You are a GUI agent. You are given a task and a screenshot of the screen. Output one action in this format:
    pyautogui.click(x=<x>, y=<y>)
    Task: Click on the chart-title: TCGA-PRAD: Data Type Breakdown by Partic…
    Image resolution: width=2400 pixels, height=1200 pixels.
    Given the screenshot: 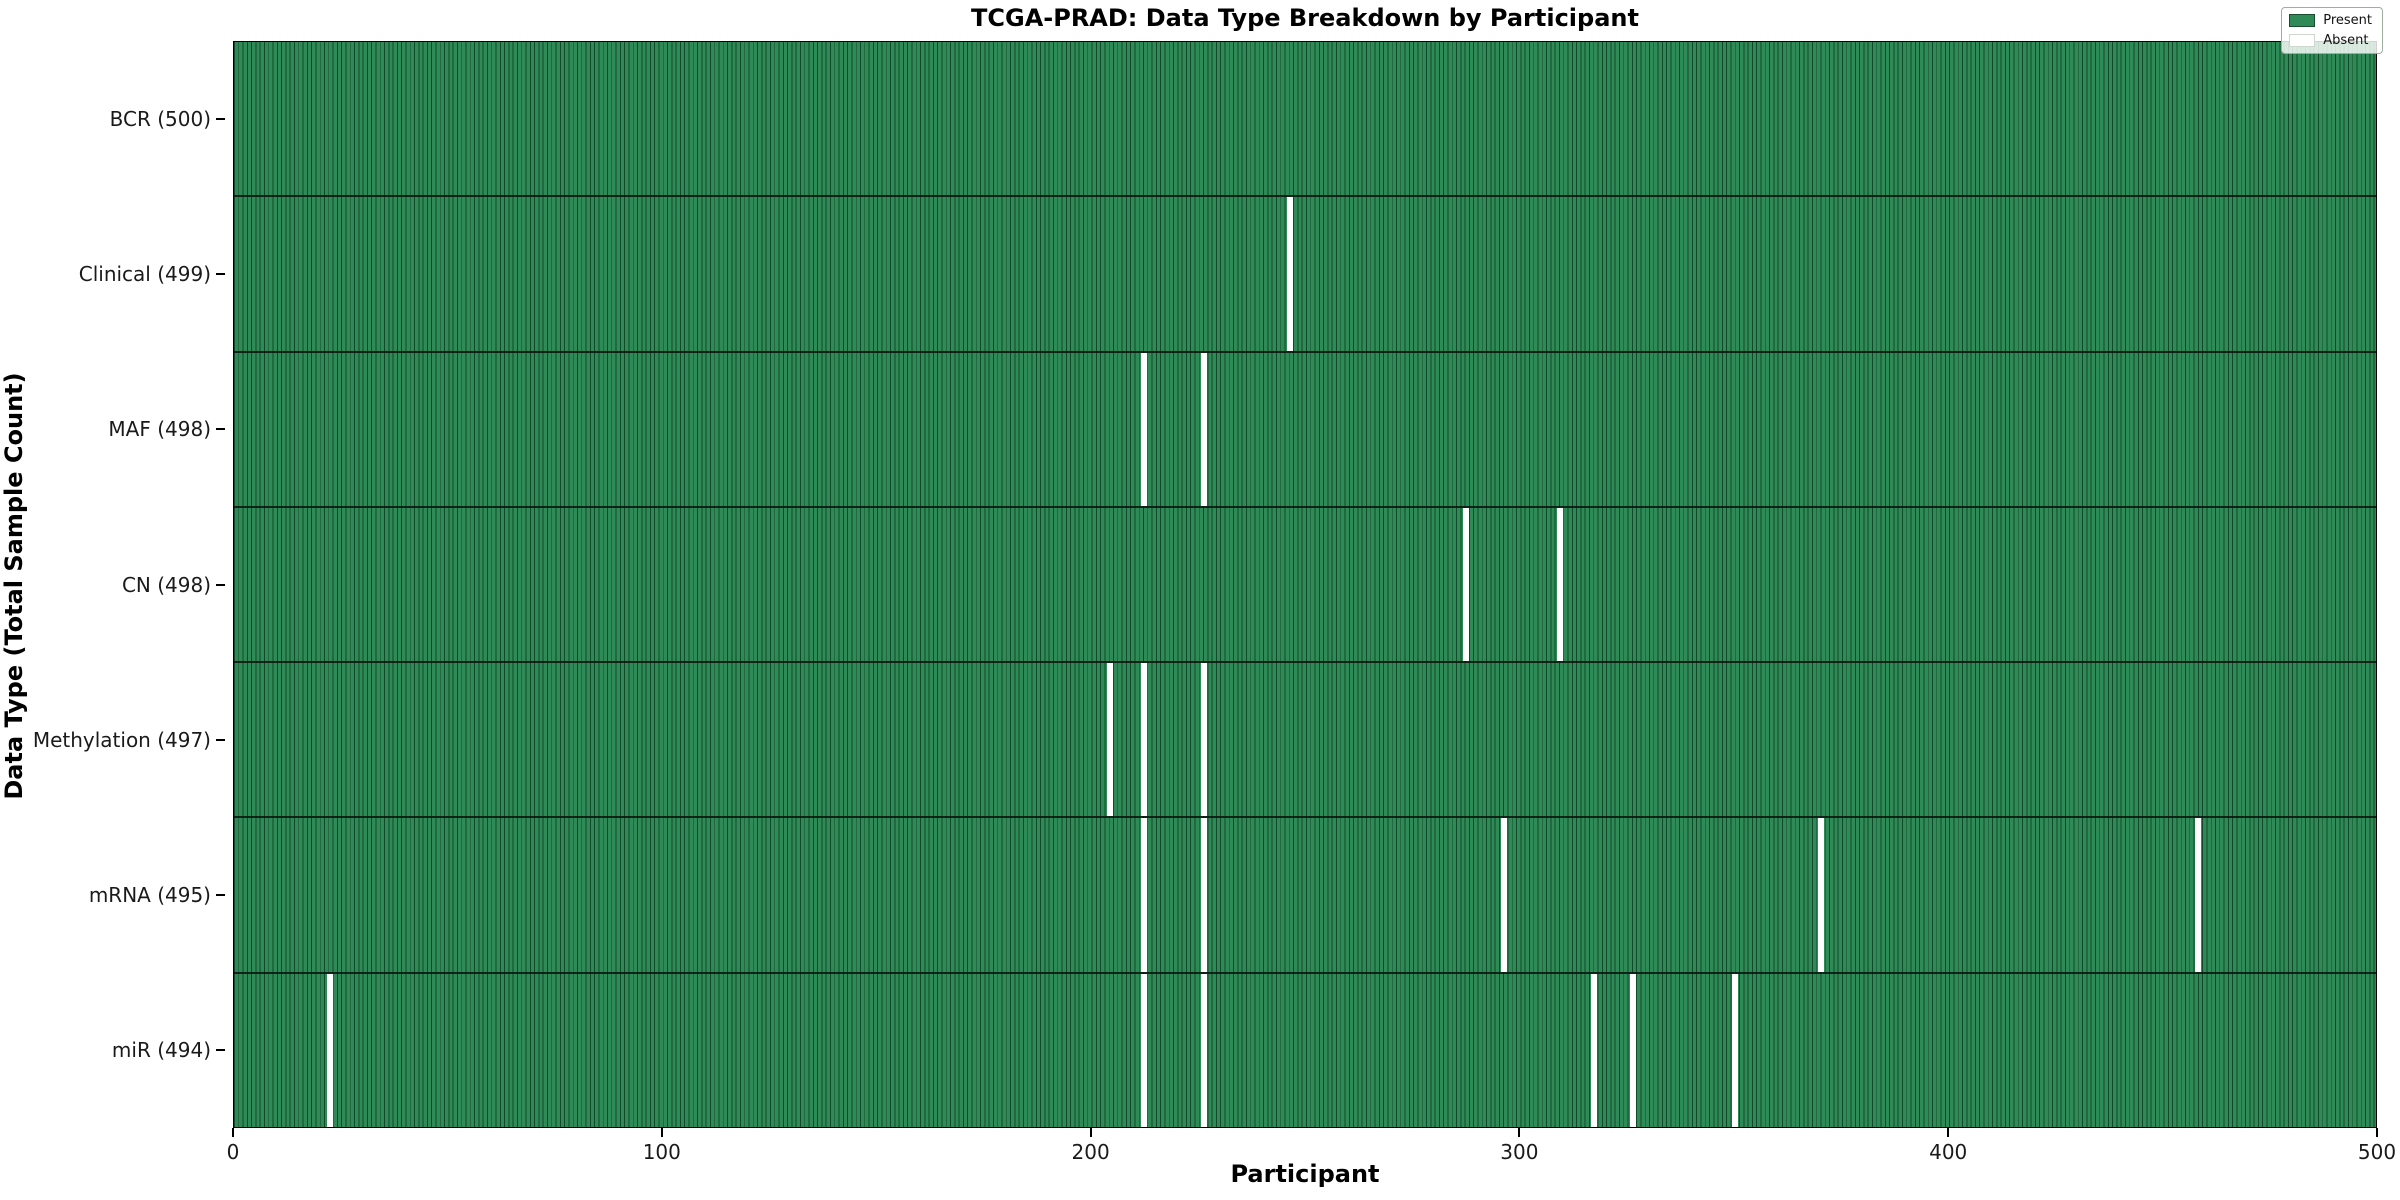 What is the action you would take?
    pyautogui.click(x=1305, y=18)
    